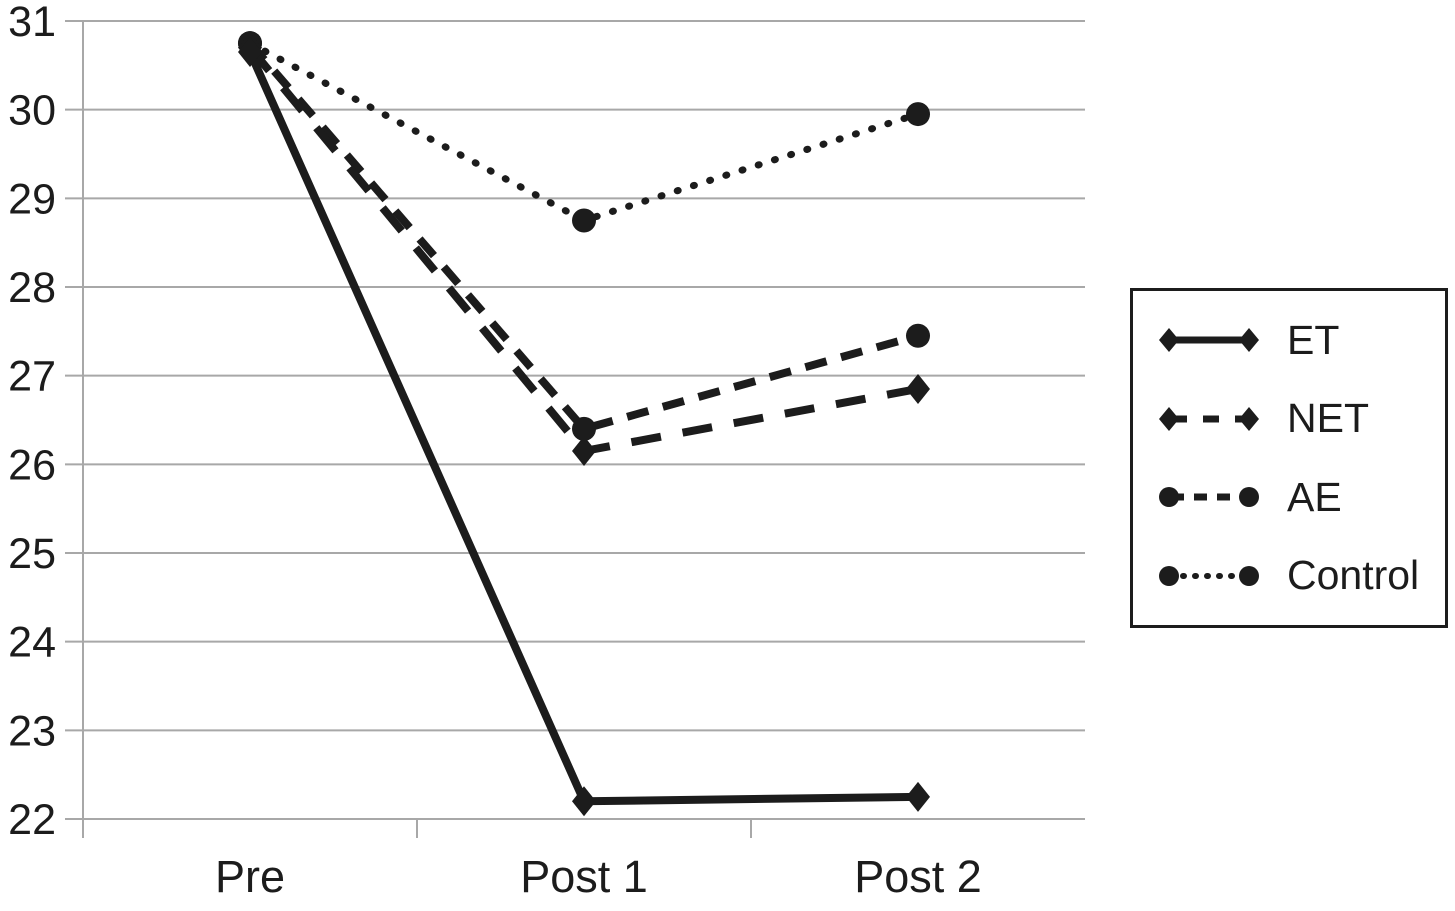 This screenshot has width=1455, height=911. Describe the element at coordinates (32, 199) in the screenshot. I see `y-axis-tick-label: 29` at that location.